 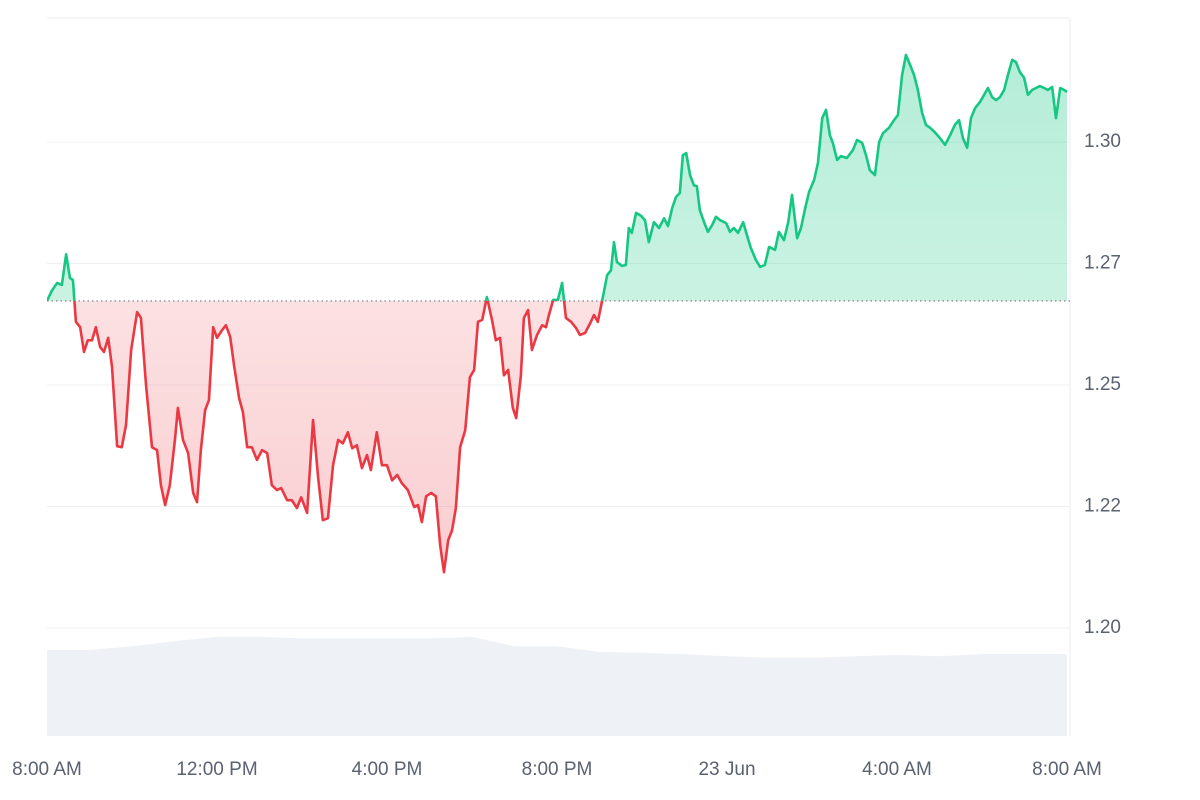 I want to click on y-tick-label: 1.27, so click(x=1102, y=263).